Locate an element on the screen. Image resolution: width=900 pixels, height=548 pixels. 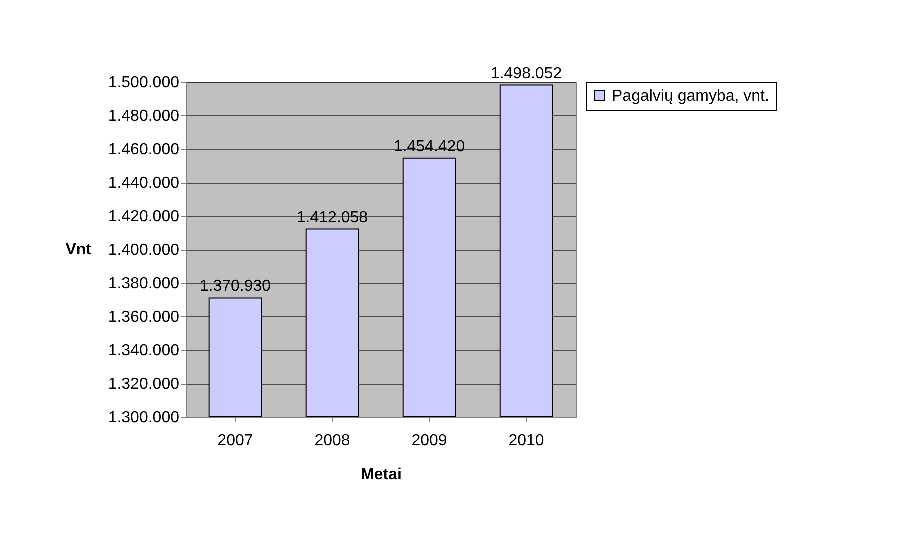
y-tick-label: 1.400.000 is located at coordinates (144, 250).